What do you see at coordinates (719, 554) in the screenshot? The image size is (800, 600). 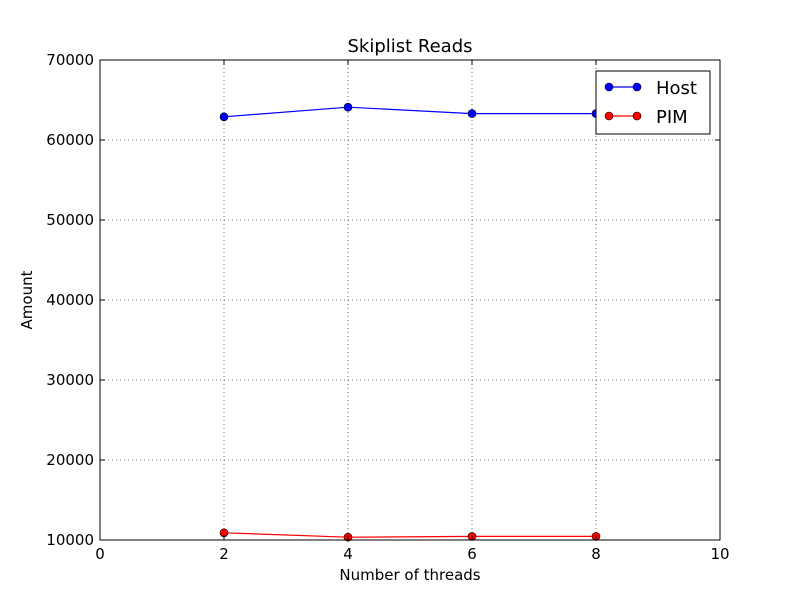 I see `x-tick-label: 10` at bounding box center [719, 554].